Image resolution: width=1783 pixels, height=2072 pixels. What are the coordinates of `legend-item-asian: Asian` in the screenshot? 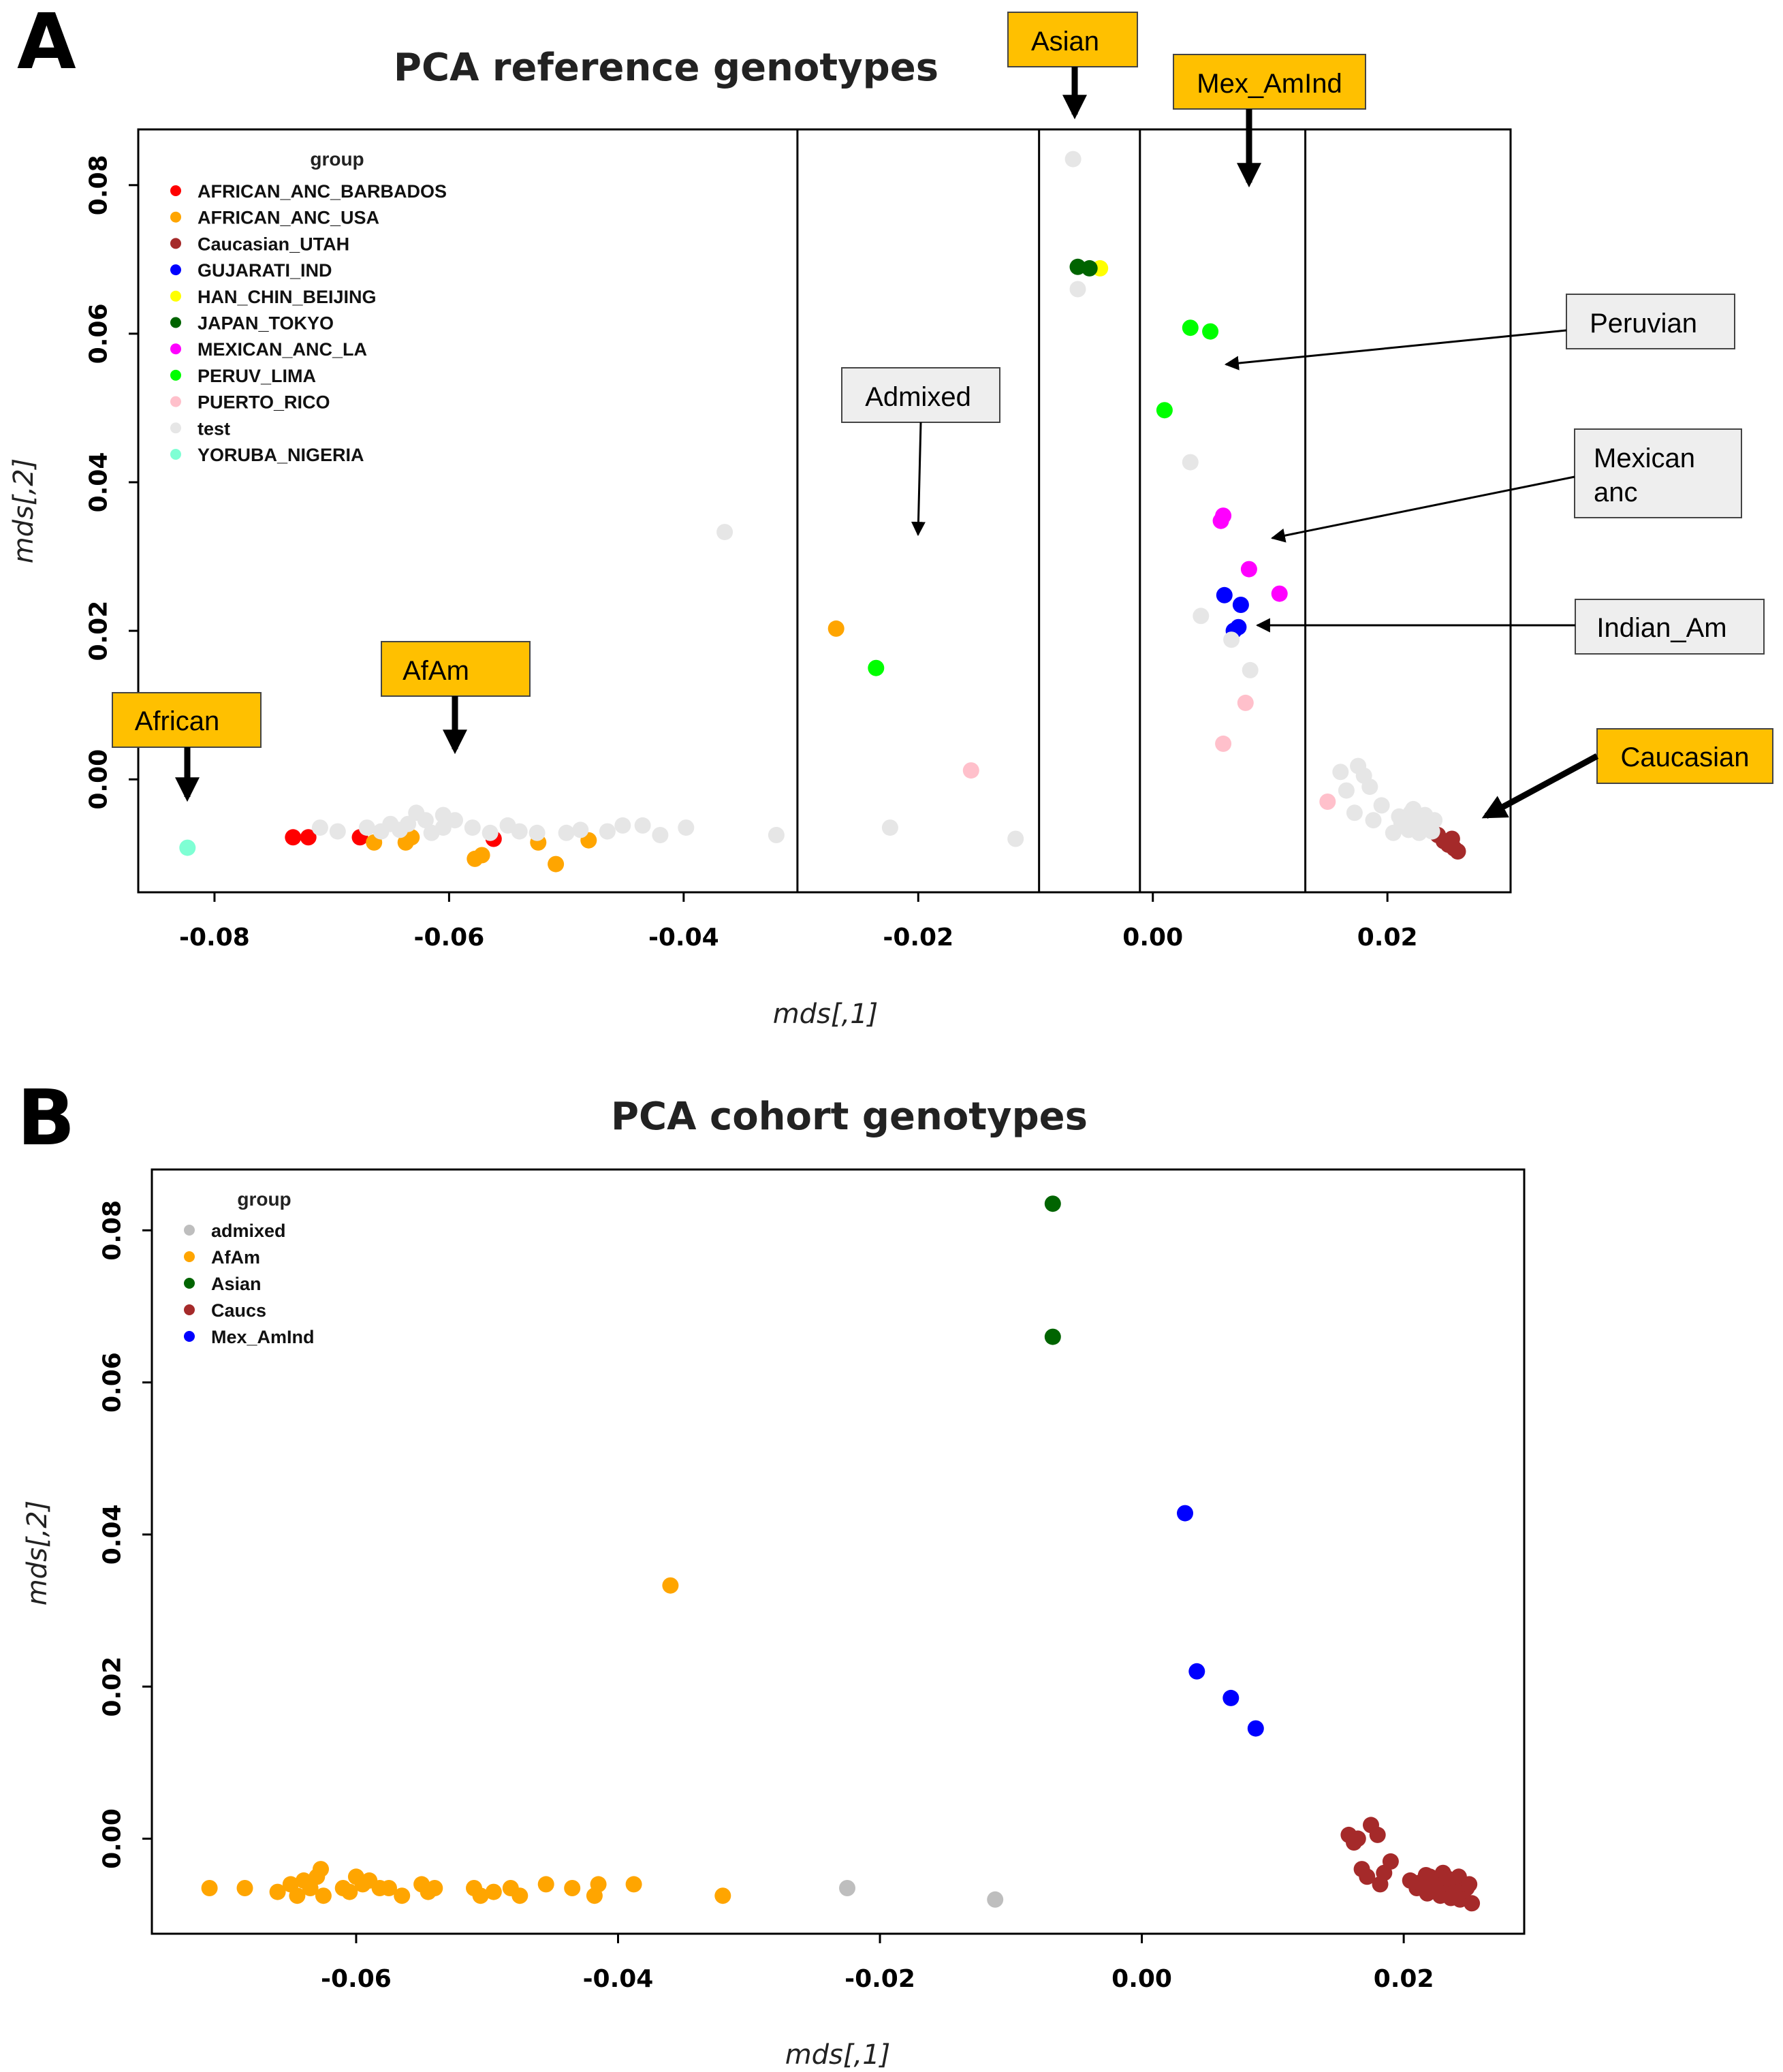 It's located at (223, 1284).